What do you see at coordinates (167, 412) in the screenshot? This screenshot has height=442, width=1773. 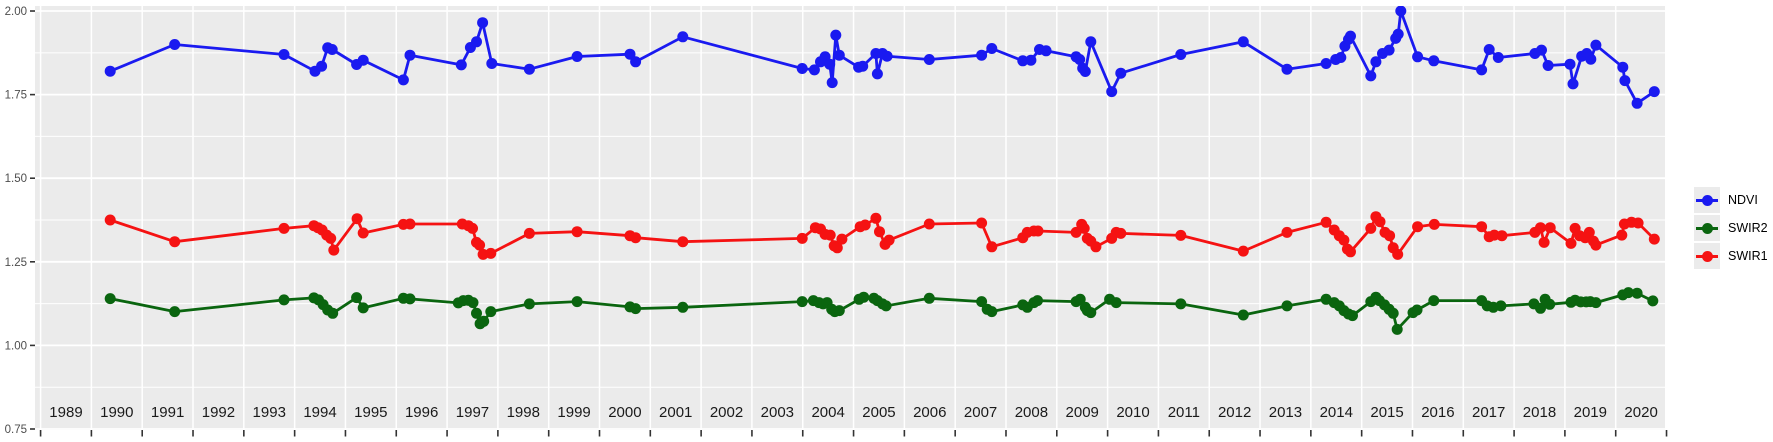 I see `x-axis-label: 1991` at bounding box center [167, 412].